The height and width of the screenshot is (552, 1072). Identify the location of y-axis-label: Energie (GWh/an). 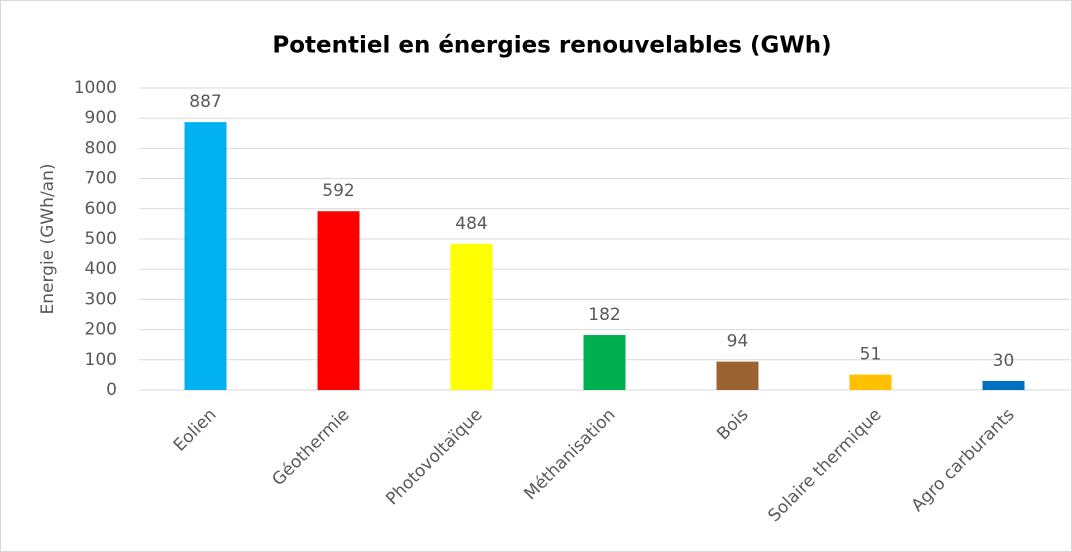
(48, 239).